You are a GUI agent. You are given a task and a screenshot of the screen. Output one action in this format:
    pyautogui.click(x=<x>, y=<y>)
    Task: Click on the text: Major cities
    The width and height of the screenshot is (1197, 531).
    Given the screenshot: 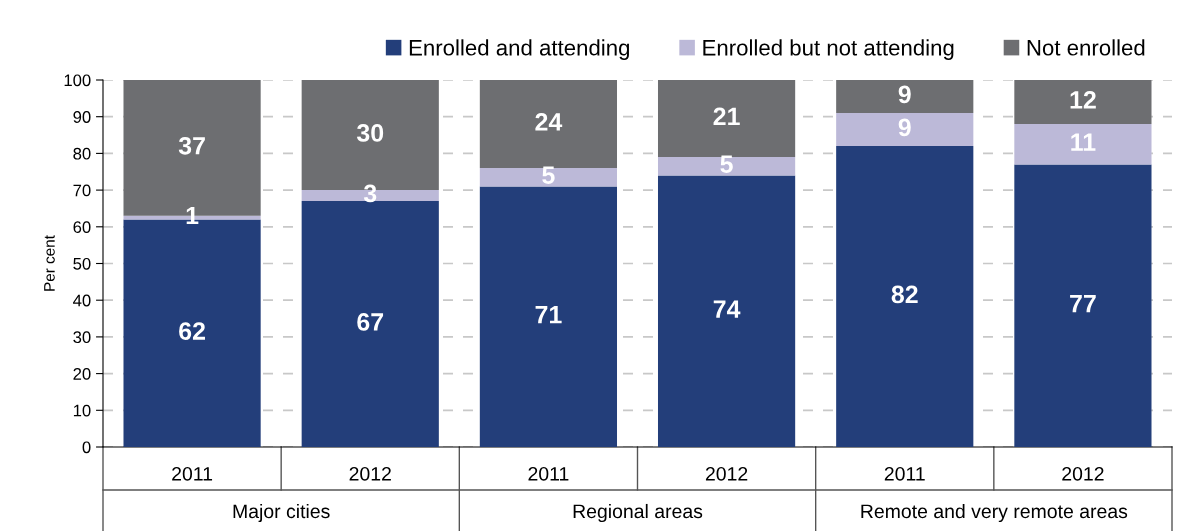 What is the action you would take?
    pyautogui.click(x=281, y=513)
    